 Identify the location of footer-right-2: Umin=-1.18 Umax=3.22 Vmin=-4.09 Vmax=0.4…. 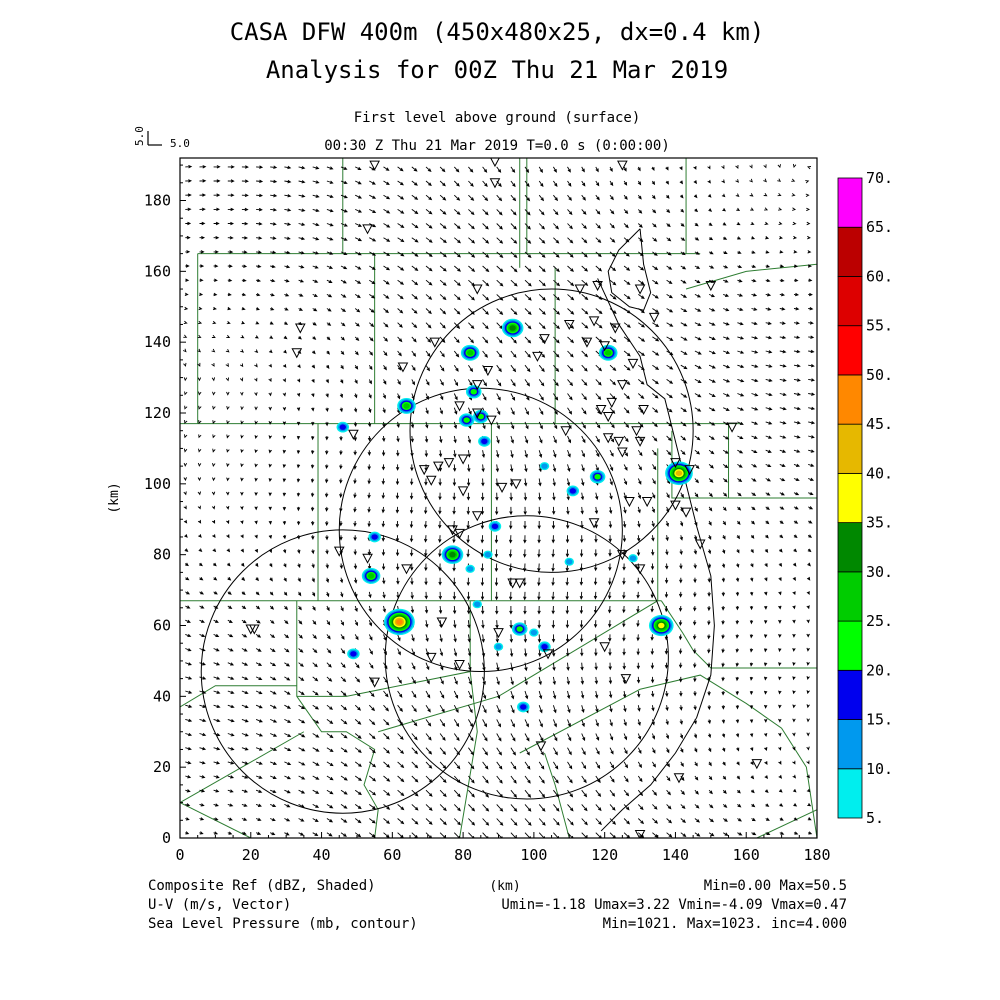
(674, 905).